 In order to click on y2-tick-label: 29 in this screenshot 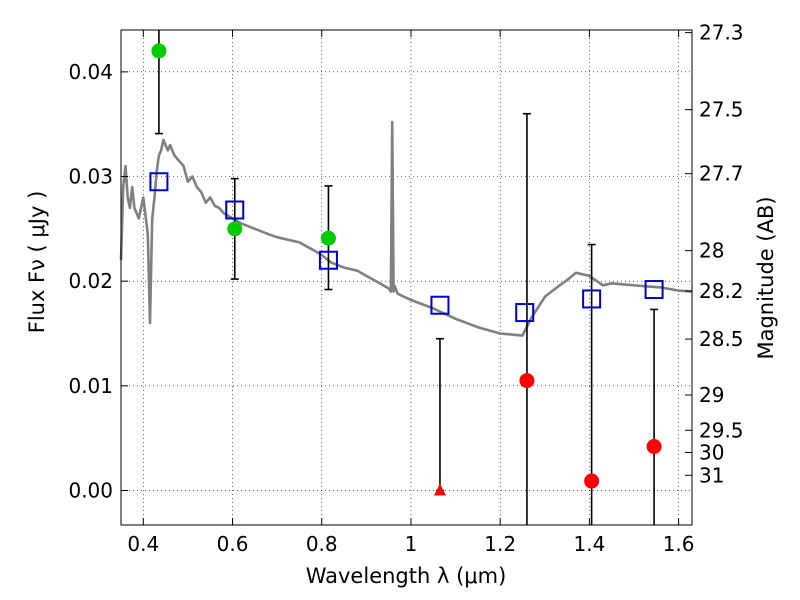, I will do `click(711, 395)`.